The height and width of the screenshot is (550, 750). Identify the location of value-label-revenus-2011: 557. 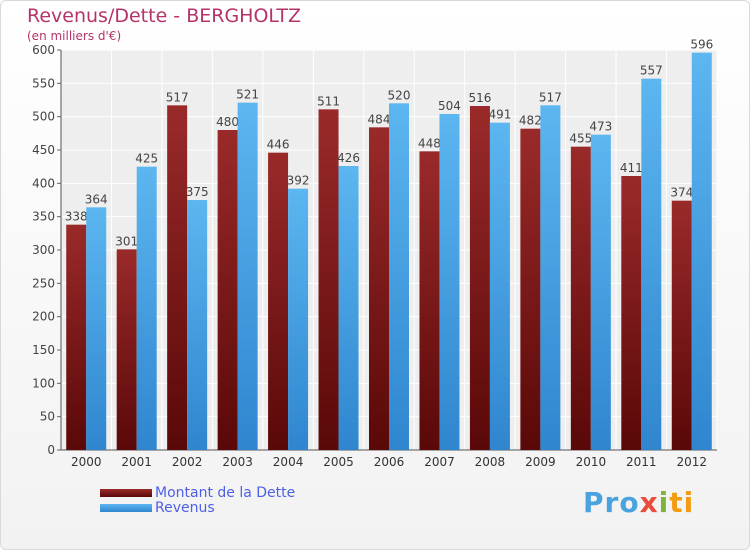
(651, 71).